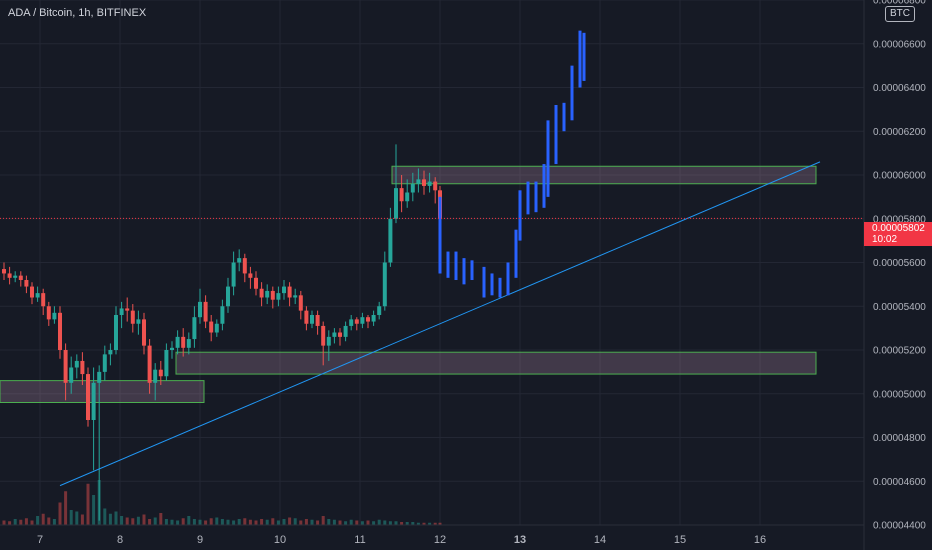 The height and width of the screenshot is (550, 932). I want to click on y-tick-label: 0.00006600, so click(899, 44).